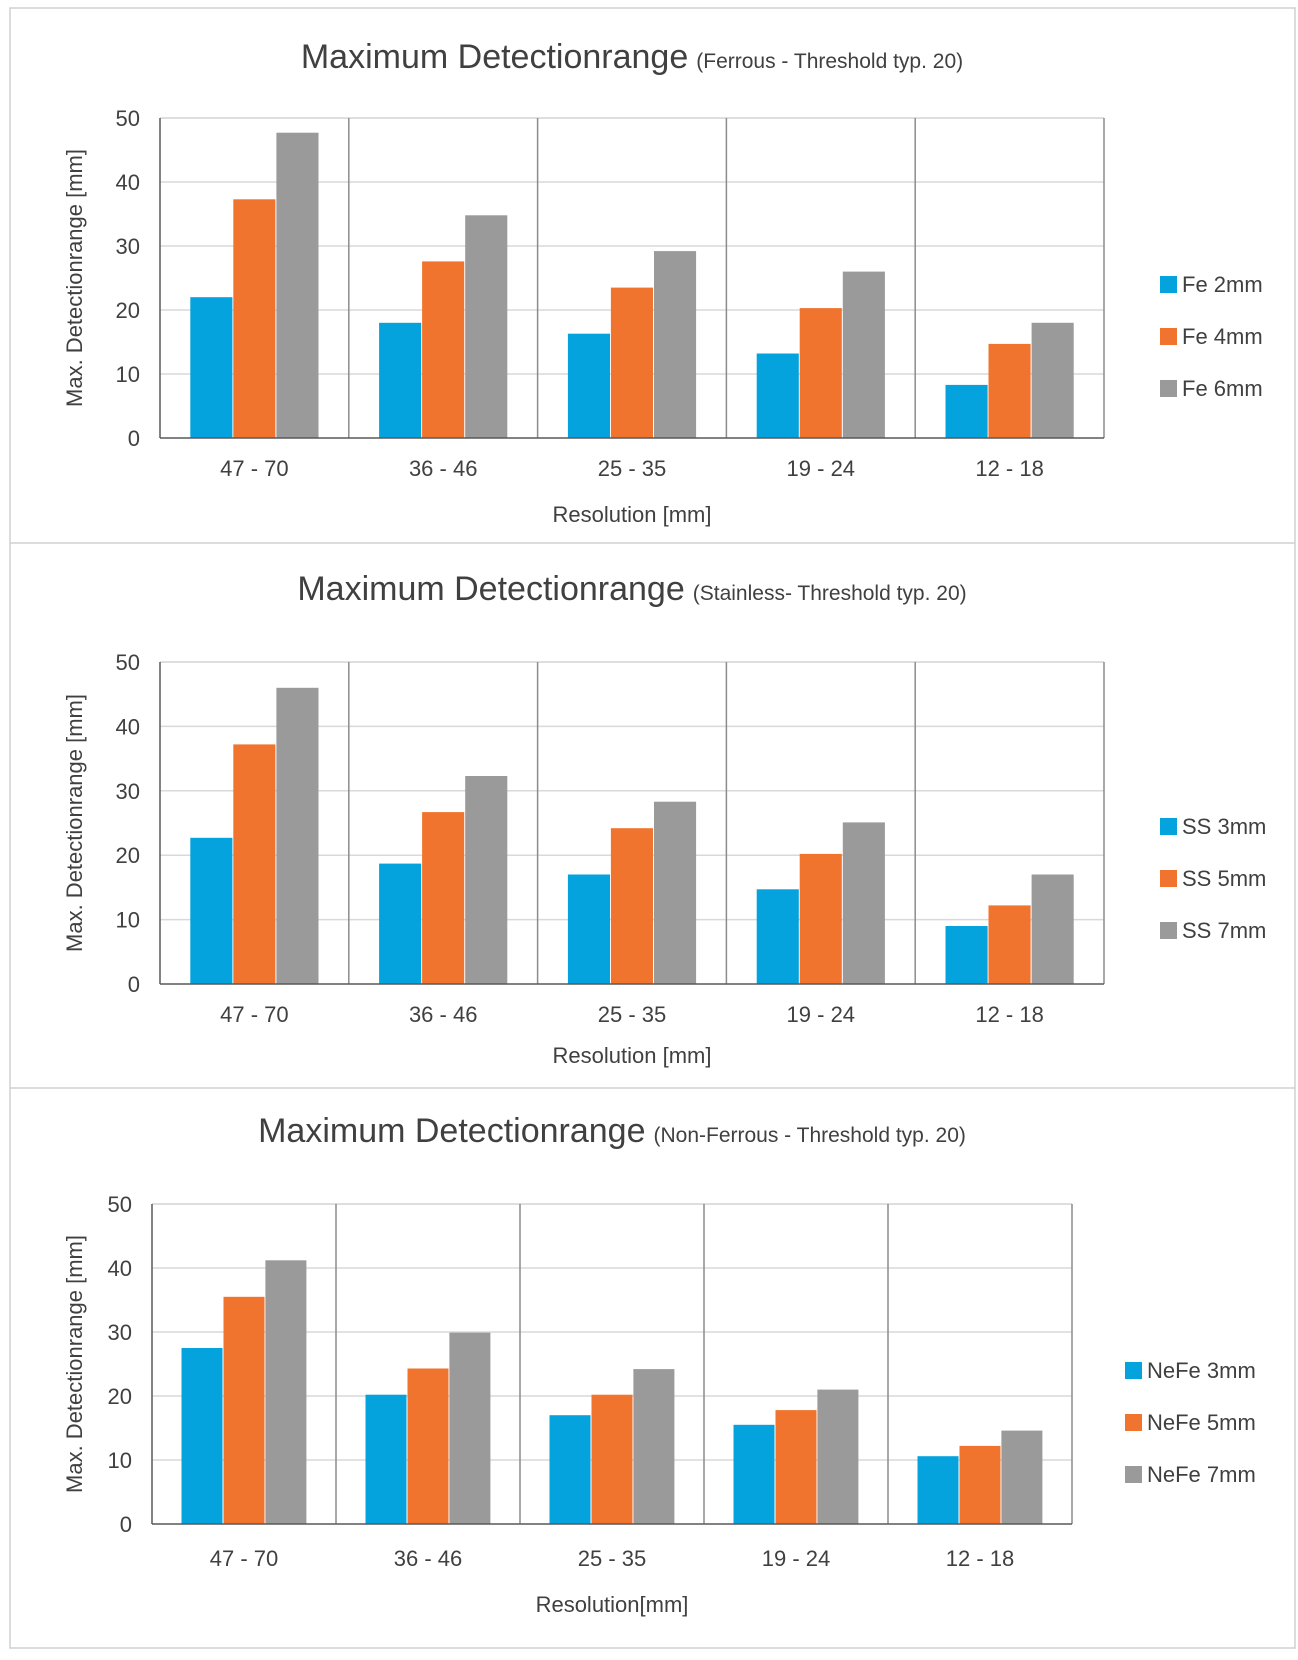 The width and height of the screenshot is (1298, 1660). Describe the element at coordinates (1222, 388) in the screenshot. I see `legend-label: Fe 6mm` at that location.